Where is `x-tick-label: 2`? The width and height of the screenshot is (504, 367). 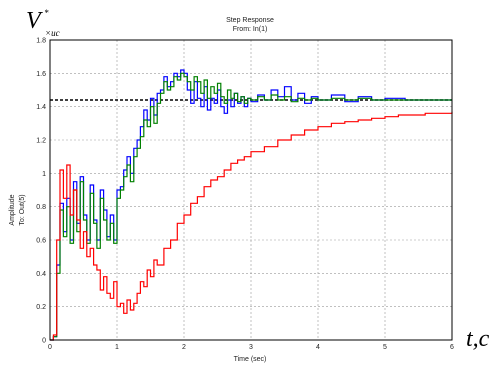 x-tick-label: 2 is located at coordinates (184, 347).